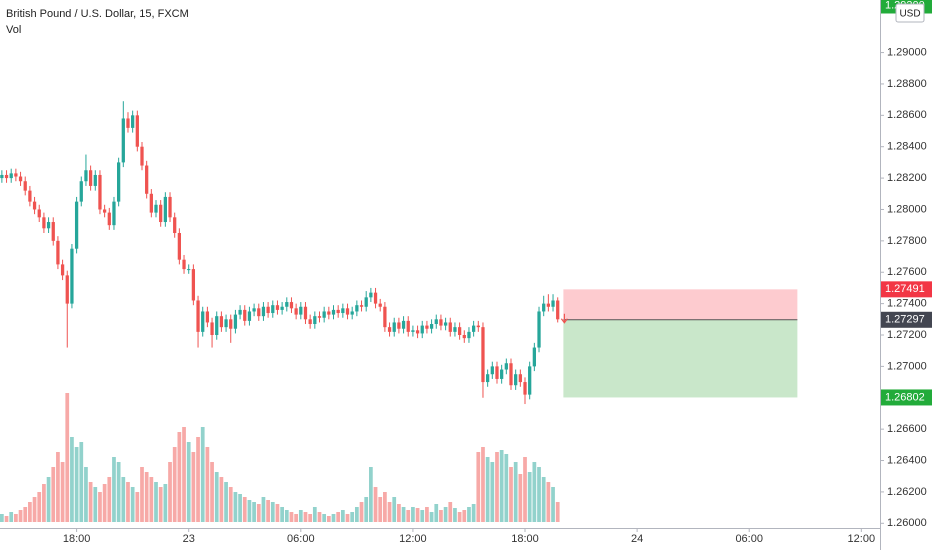  What do you see at coordinates (301, 539) in the screenshot?
I see `x-tick-label: 06:00` at bounding box center [301, 539].